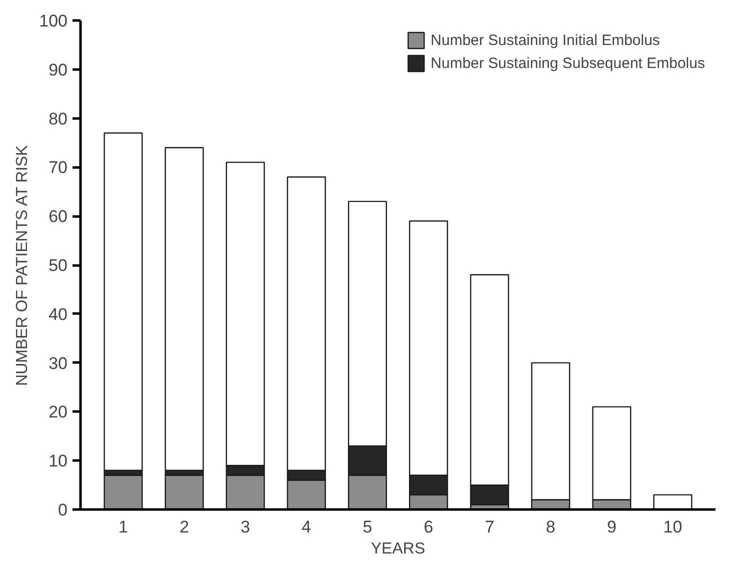  What do you see at coordinates (58, 265) in the screenshot?
I see `y-tick-label: 50` at bounding box center [58, 265].